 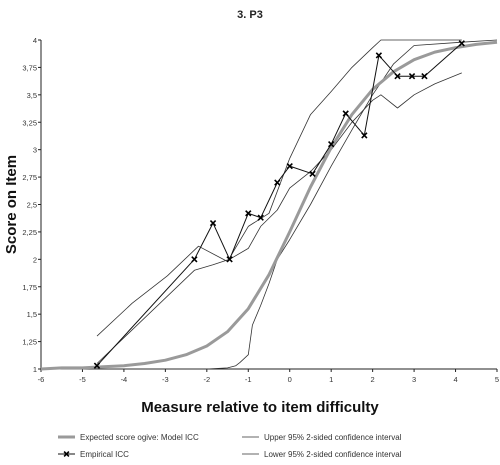 I want to click on y-tick-label: 1,25, so click(x=29, y=342).